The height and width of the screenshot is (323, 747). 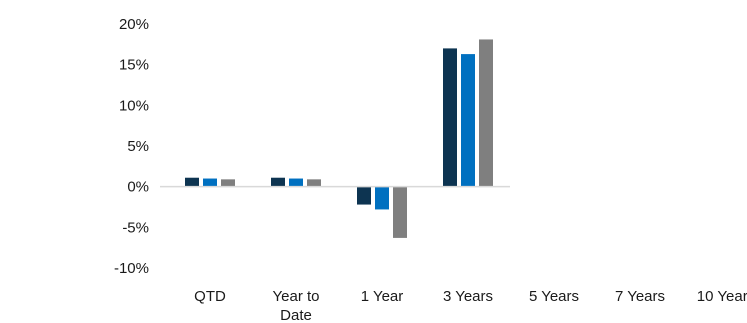 I want to click on x-tick-label-line: Date, so click(x=296, y=315).